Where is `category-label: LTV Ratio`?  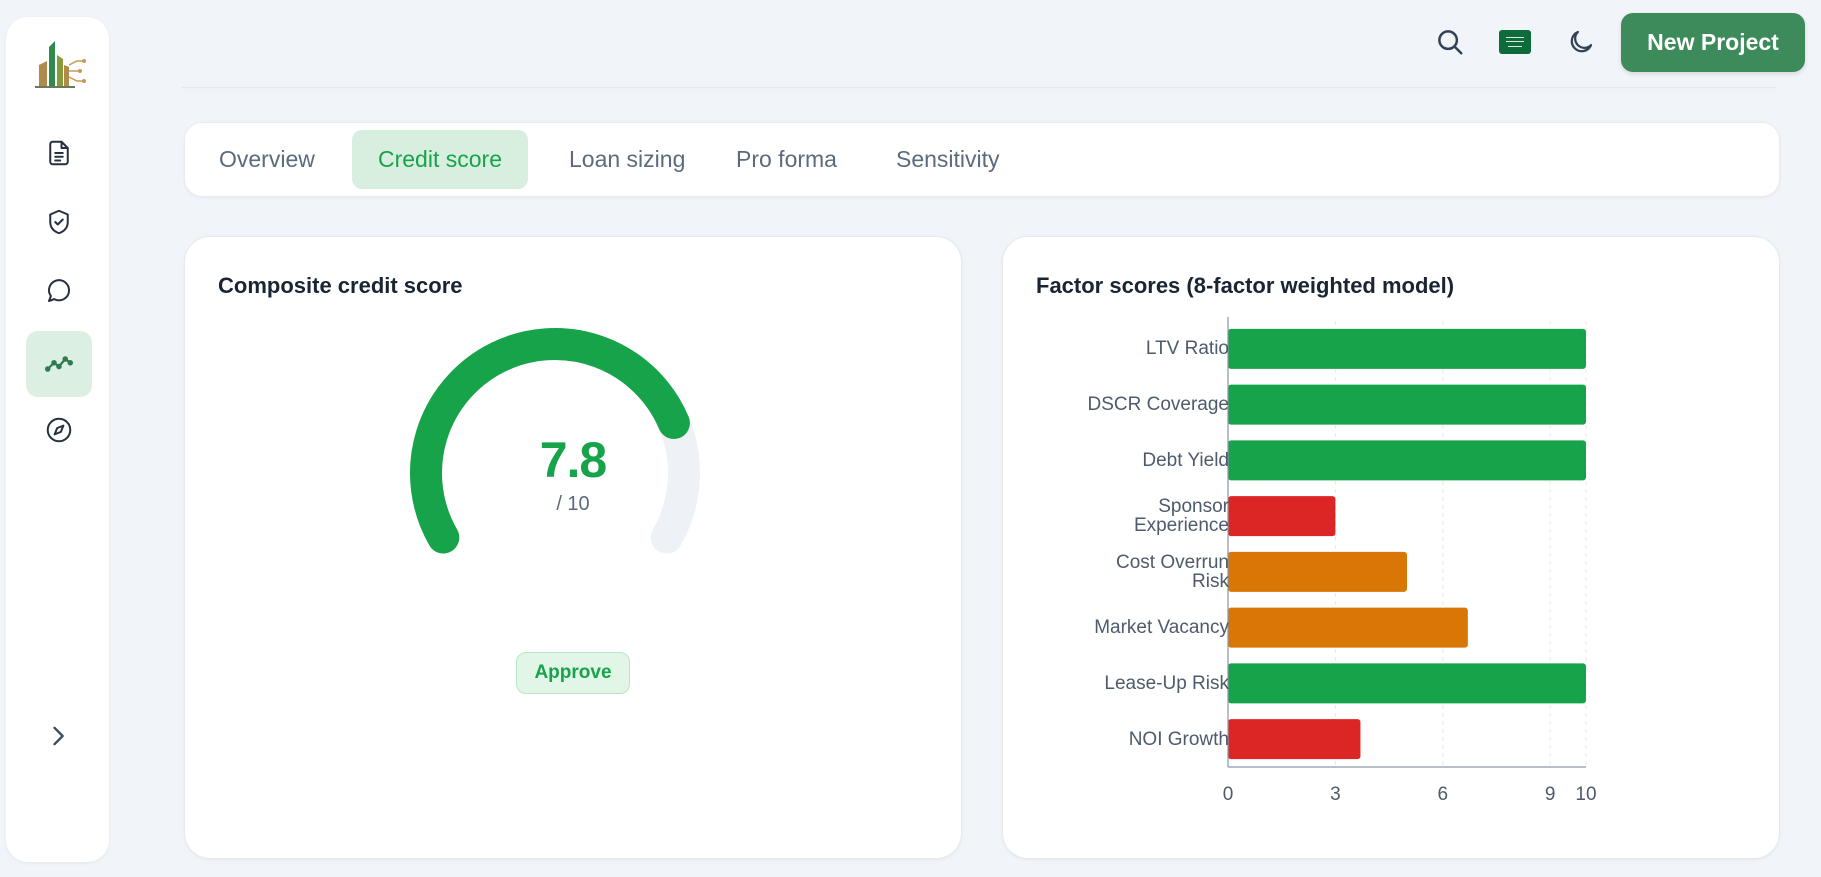
category-label: LTV Ratio is located at coordinates (1187, 349).